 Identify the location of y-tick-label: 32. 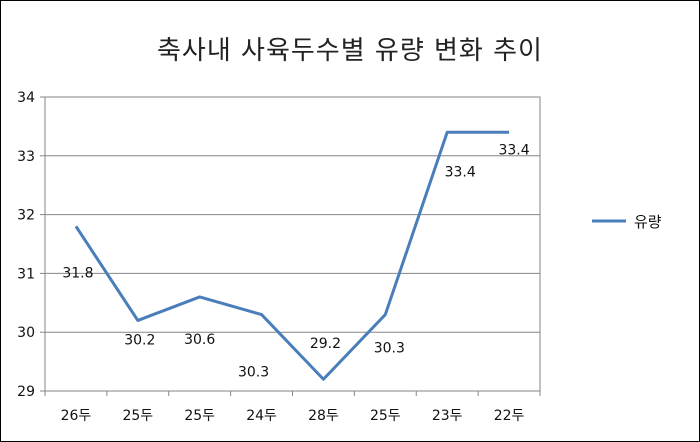
(26, 216).